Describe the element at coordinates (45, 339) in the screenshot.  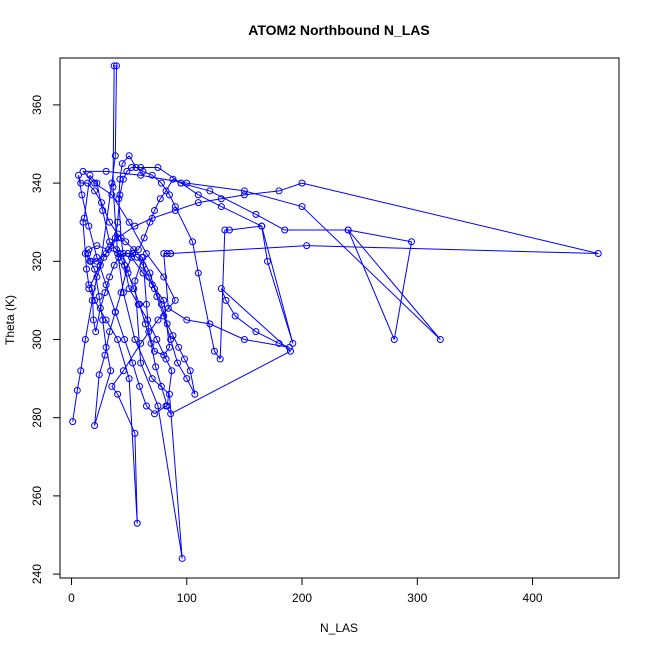
I see `y-axis: 240 260 280 300 320 340 360` at that location.